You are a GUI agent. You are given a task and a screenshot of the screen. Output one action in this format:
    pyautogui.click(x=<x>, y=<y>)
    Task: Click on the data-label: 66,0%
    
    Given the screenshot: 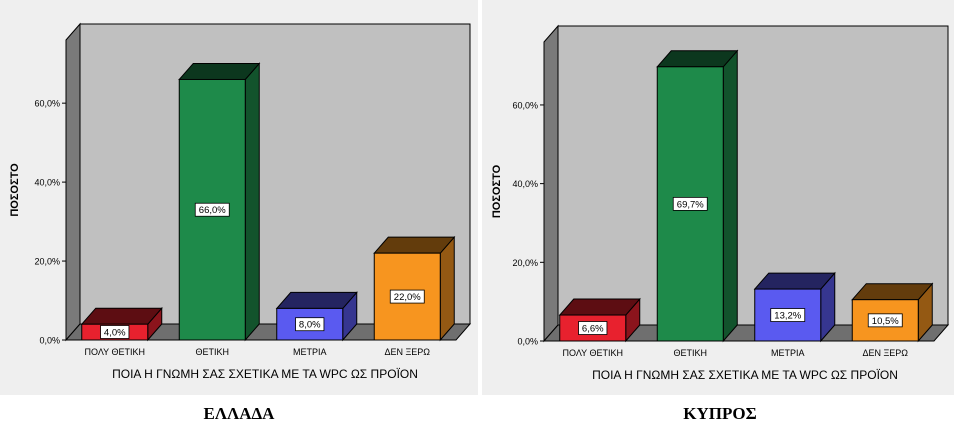 What is the action you would take?
    pyautogui.click(x=212, y=210)
    